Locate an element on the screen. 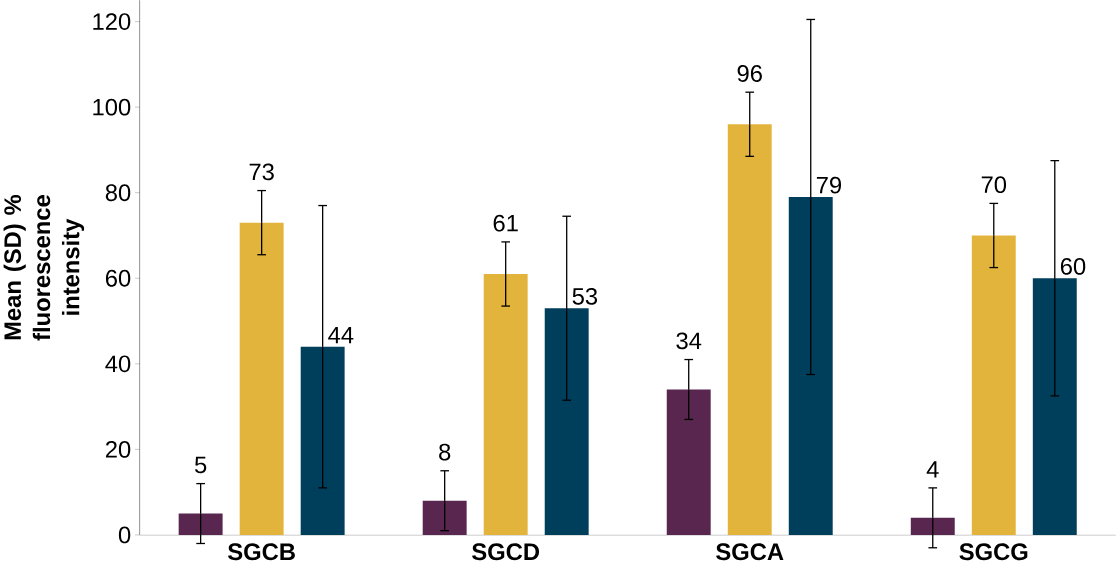 The height and width of the screenshot is (564, 1116). data-label: 53 is located at coordinates (585, 296).